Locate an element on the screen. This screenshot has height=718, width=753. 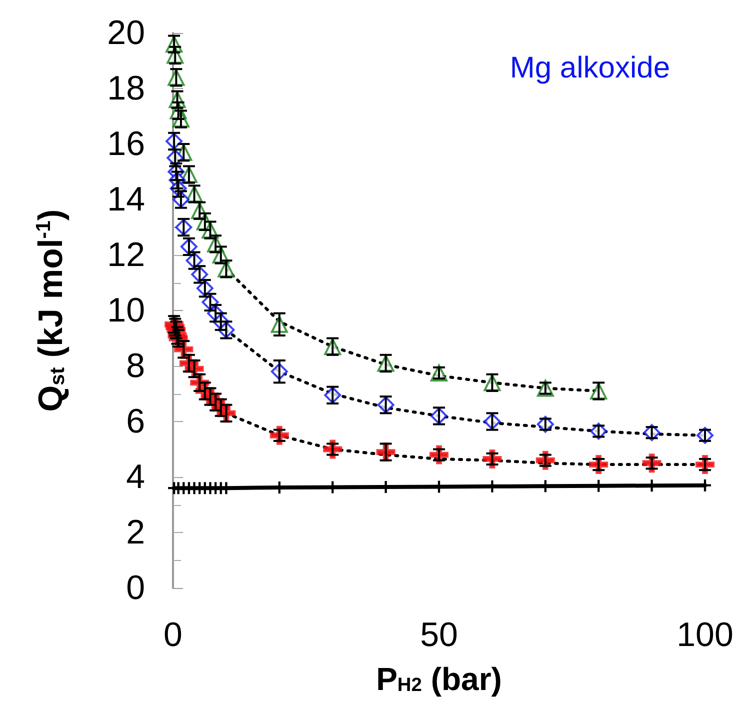
x-axis-title: PH2 (bar) is located at coordinates (439, 679).